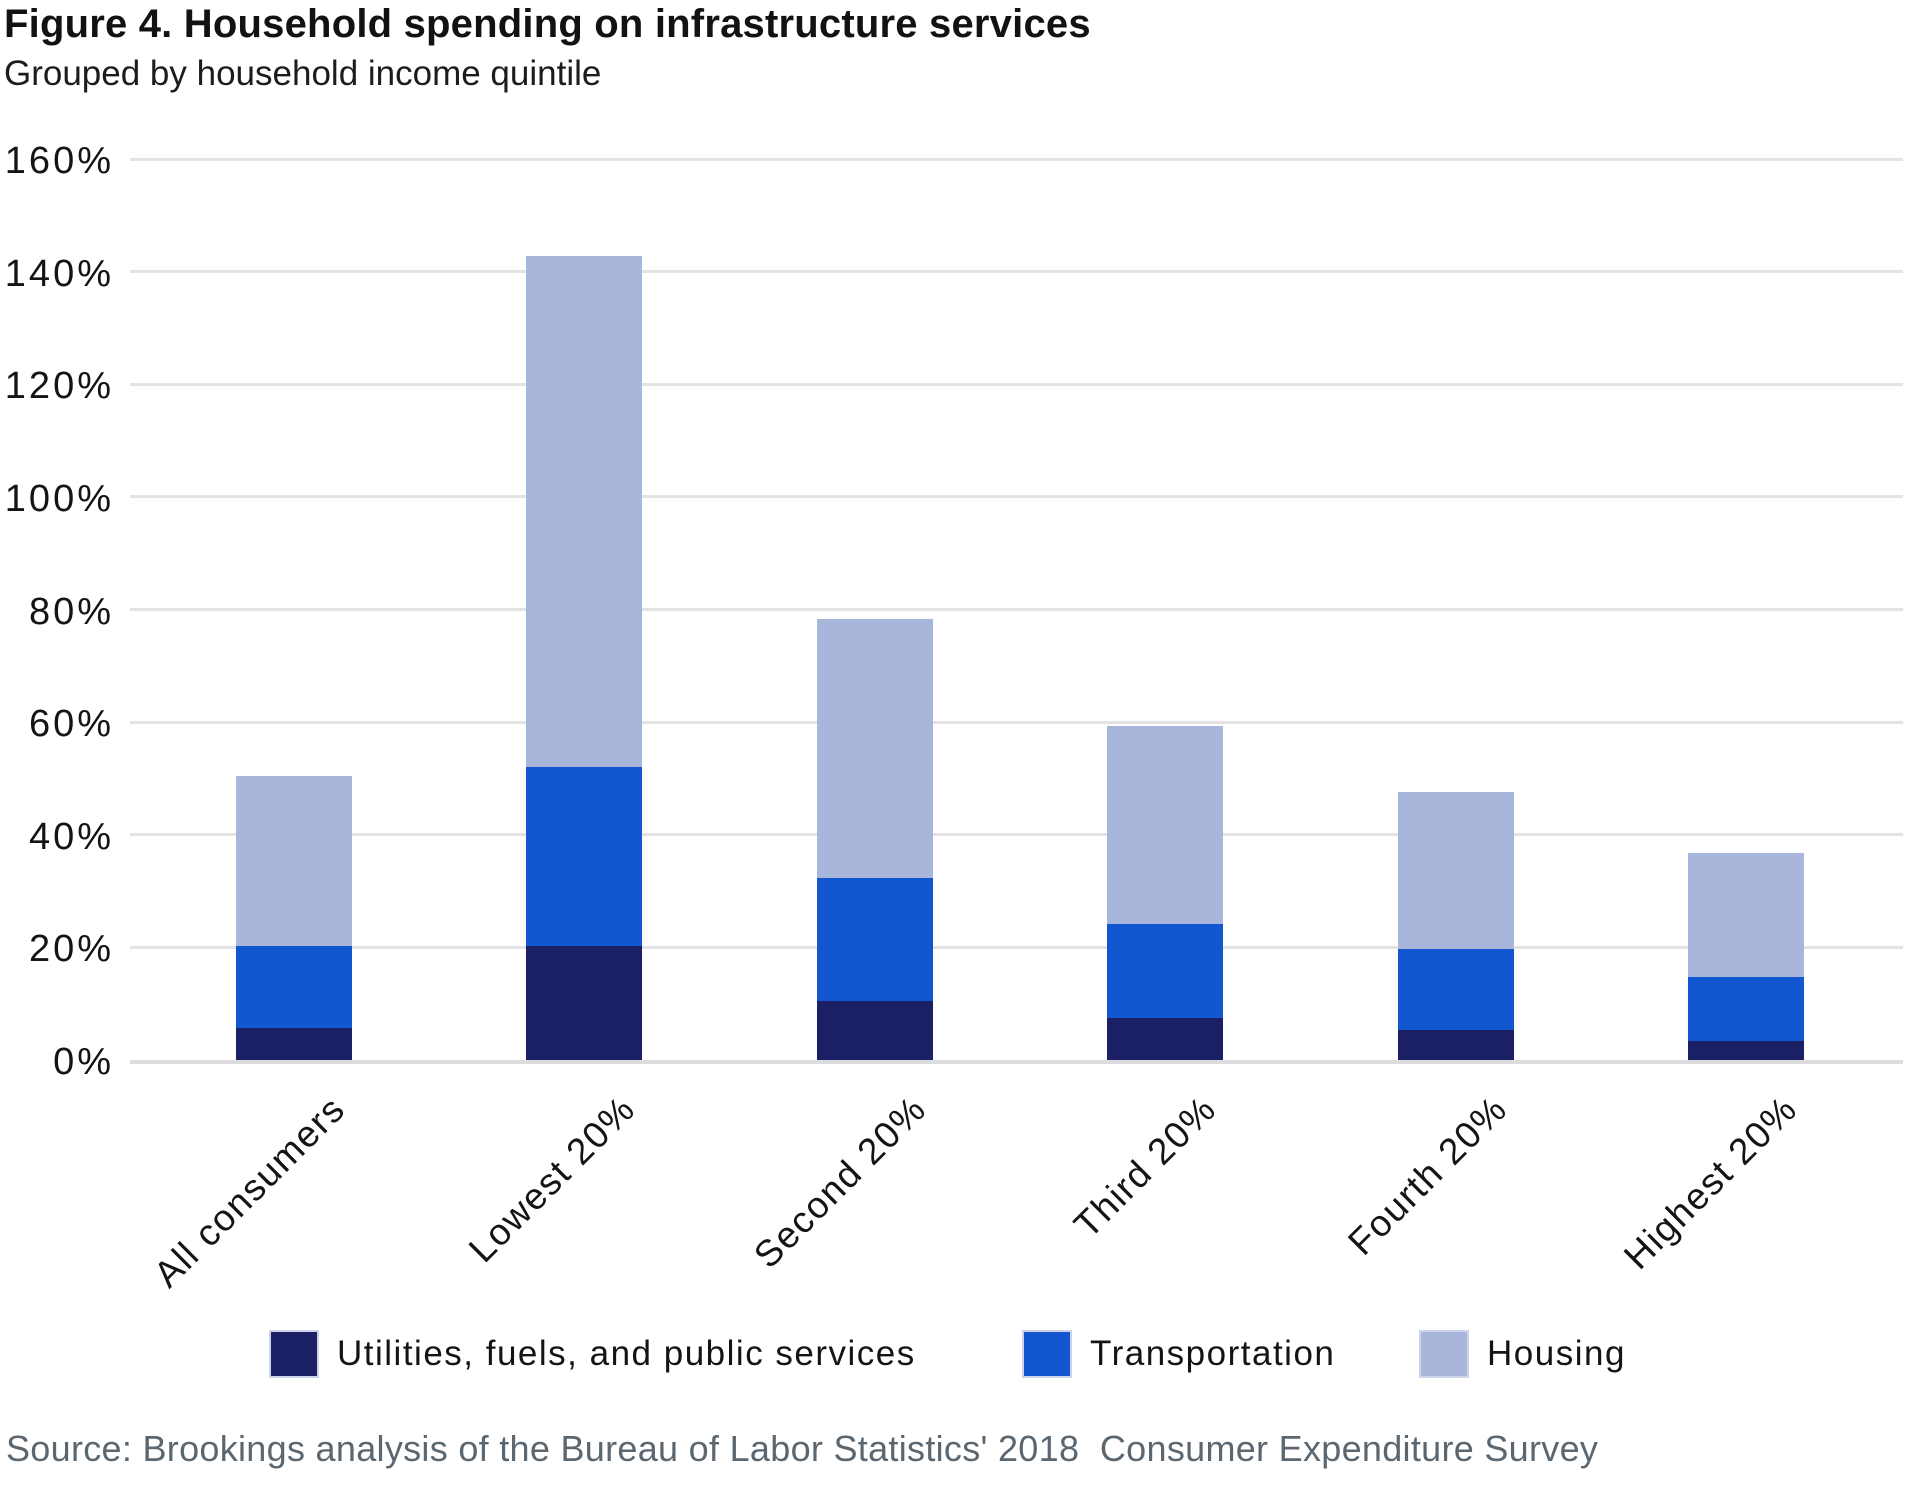 Image resolution: width=1913 pixels, height=1488 pixels. Describe the element at coordinates (1556, 1353) in the screenshot. I see `legend-label: Housing` at that location.